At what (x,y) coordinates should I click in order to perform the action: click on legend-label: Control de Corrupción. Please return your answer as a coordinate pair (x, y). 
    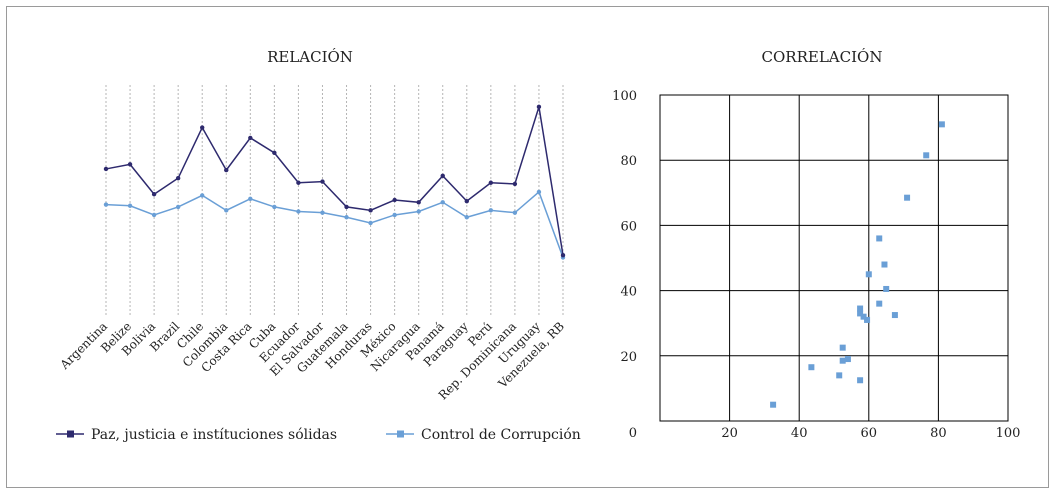
    Looking at the image, I should click on (501, 435).